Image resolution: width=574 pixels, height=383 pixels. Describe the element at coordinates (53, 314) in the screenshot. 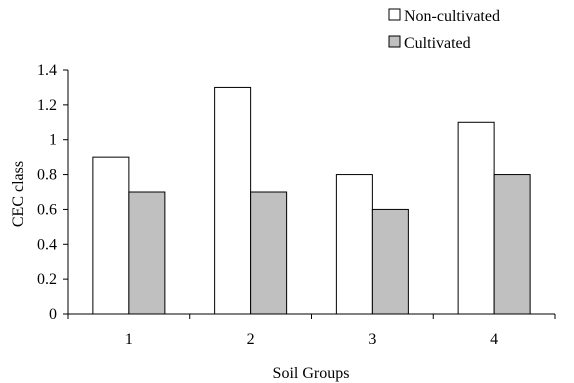

I see `y-tick-label: 0` at that location.